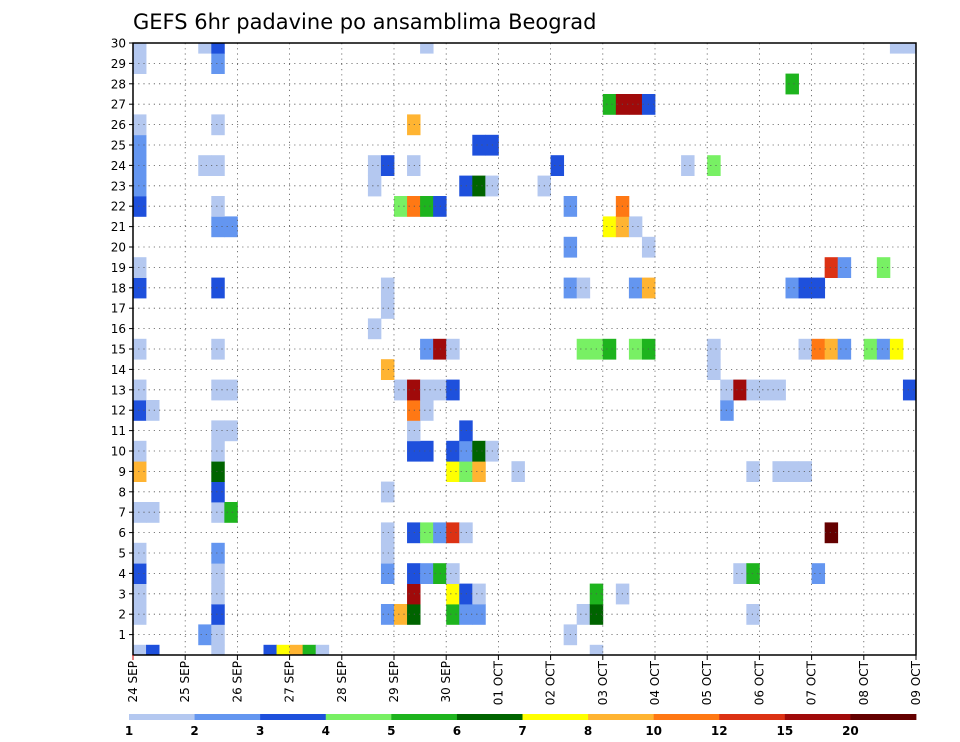 This screenshot has width=960, height=742. I want to click on y-tick-label: 11, so click(118, 431).